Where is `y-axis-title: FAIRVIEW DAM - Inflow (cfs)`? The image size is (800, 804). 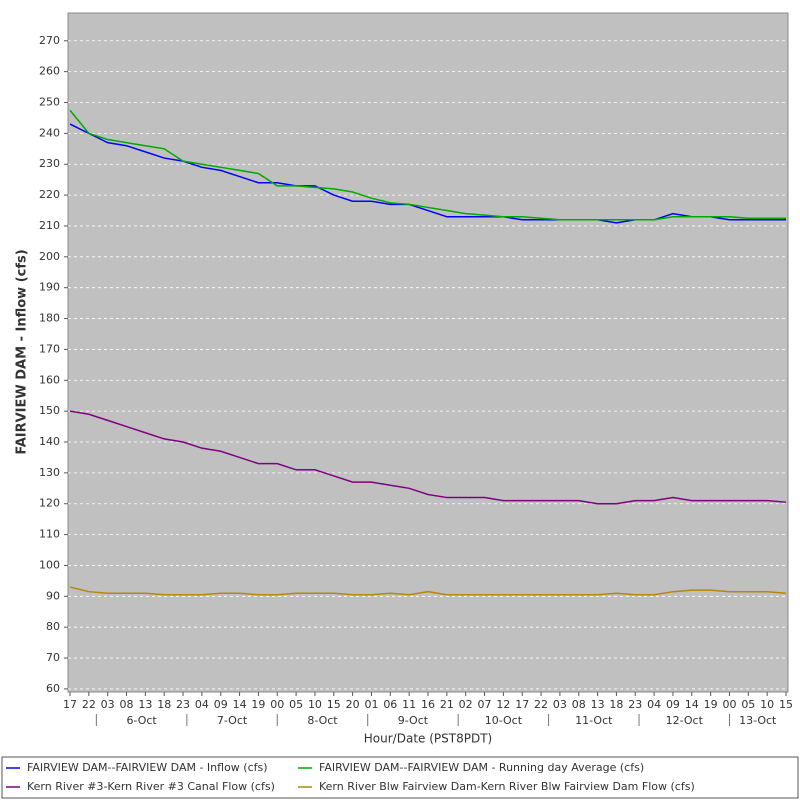
y-axis-title: FAIRVIEW DAM - Inflow (cfs) is located at coordinates (22, 351).